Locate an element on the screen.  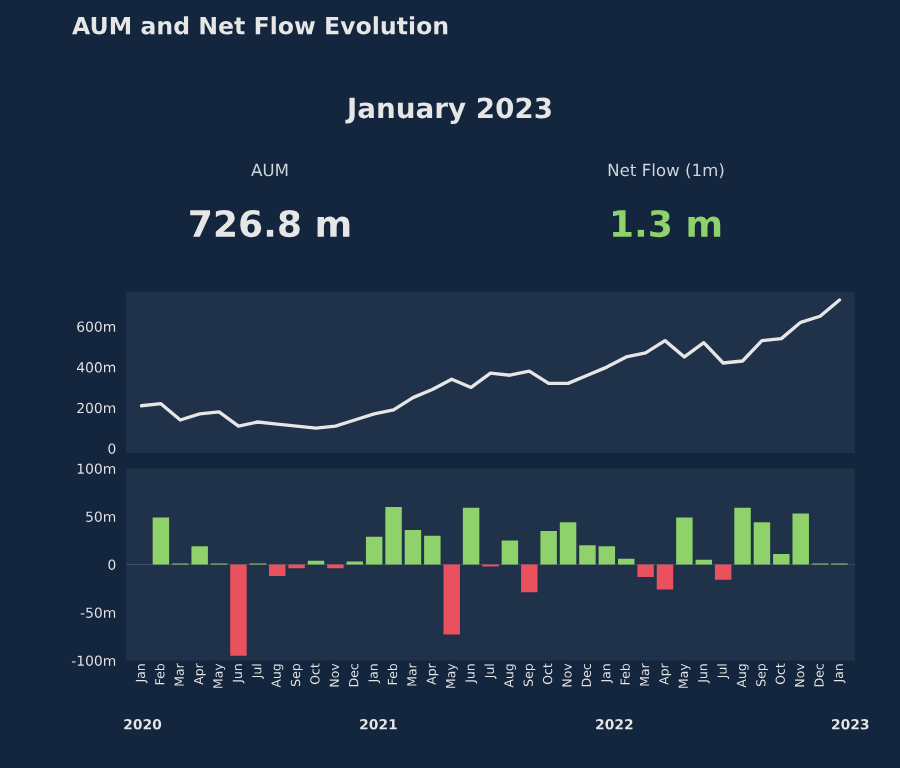
text: 726.8 m is located at coordinates (270, 223).